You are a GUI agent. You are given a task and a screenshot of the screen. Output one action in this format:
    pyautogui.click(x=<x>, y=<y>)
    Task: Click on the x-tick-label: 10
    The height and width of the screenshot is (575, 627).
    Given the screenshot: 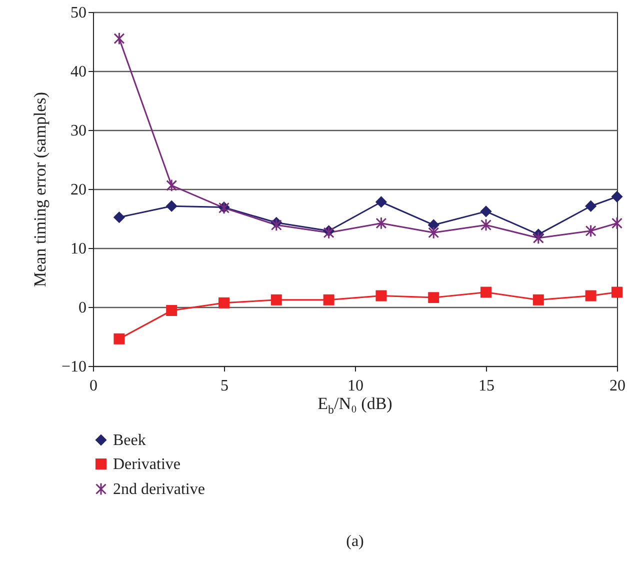 What is the action you would take?
    pyautogui.click(x=356, y=386)
    